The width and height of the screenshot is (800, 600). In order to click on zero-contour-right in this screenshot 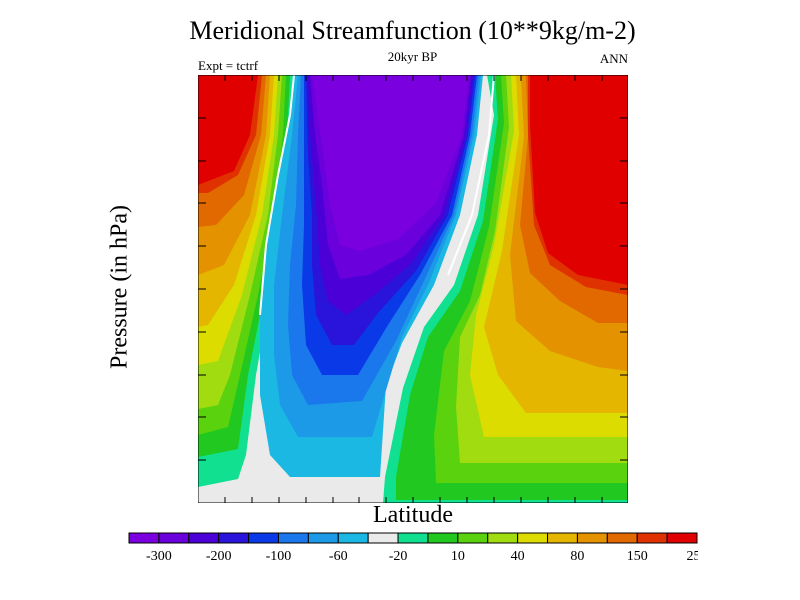, I will do `click(471, 175)`.